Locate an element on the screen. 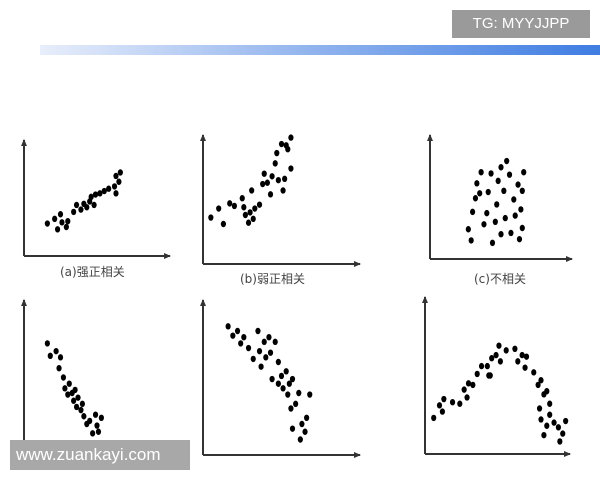  watermark-bottom-left: www.zuankayi.com is located at coordinates (100, 455).